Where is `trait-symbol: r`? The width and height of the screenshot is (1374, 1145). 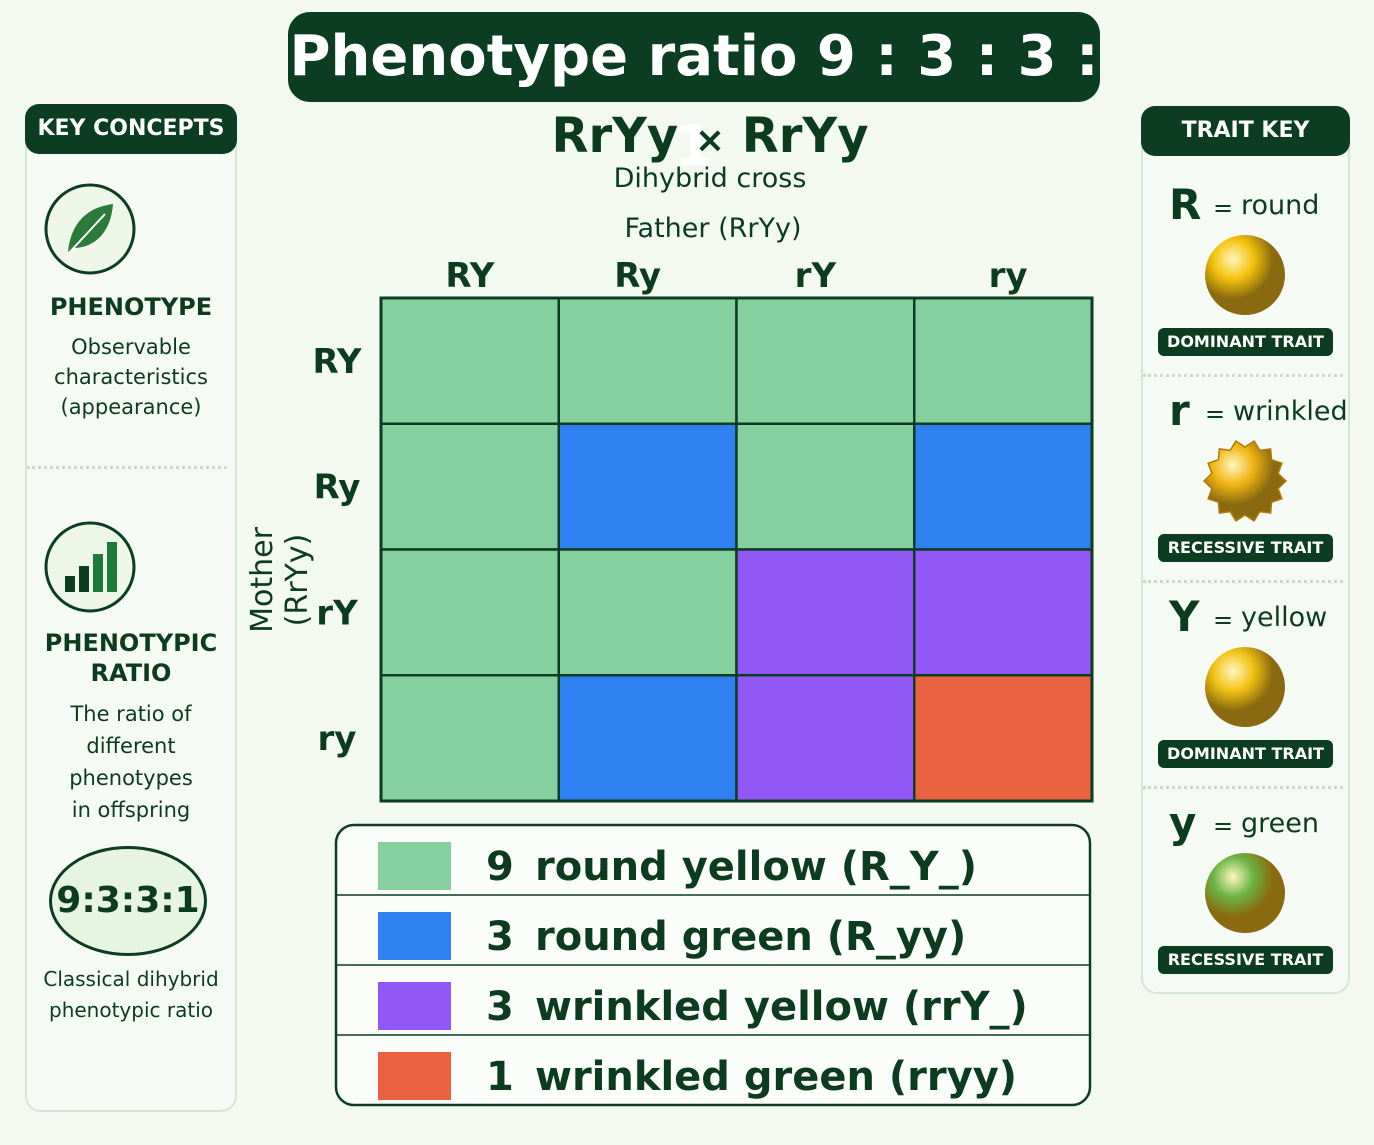 trait-symbol: r is located at coordinates (1179, 410).